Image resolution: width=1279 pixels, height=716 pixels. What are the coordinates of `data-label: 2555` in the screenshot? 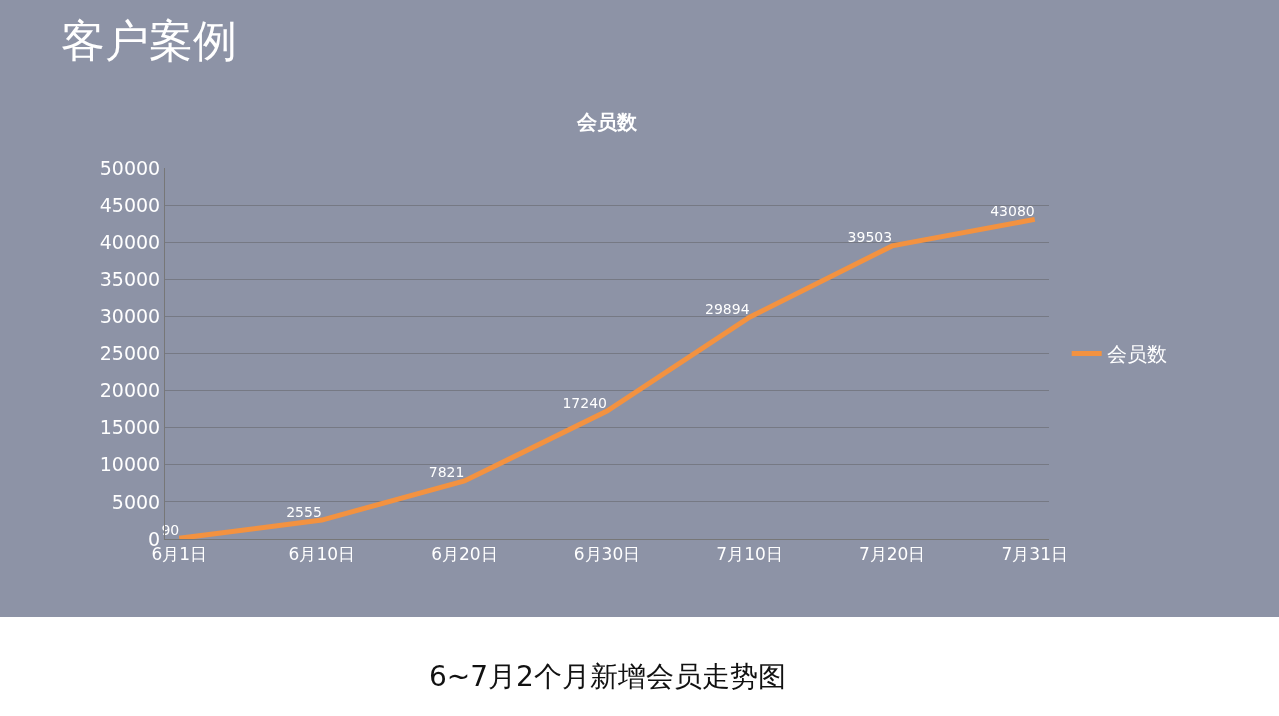 It's located at (304, 511).